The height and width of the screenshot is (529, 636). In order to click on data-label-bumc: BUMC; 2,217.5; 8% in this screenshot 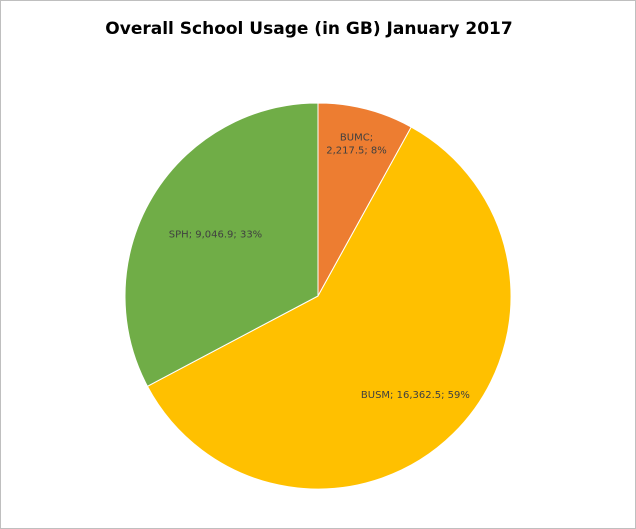, I will do `click(356, 145)`.